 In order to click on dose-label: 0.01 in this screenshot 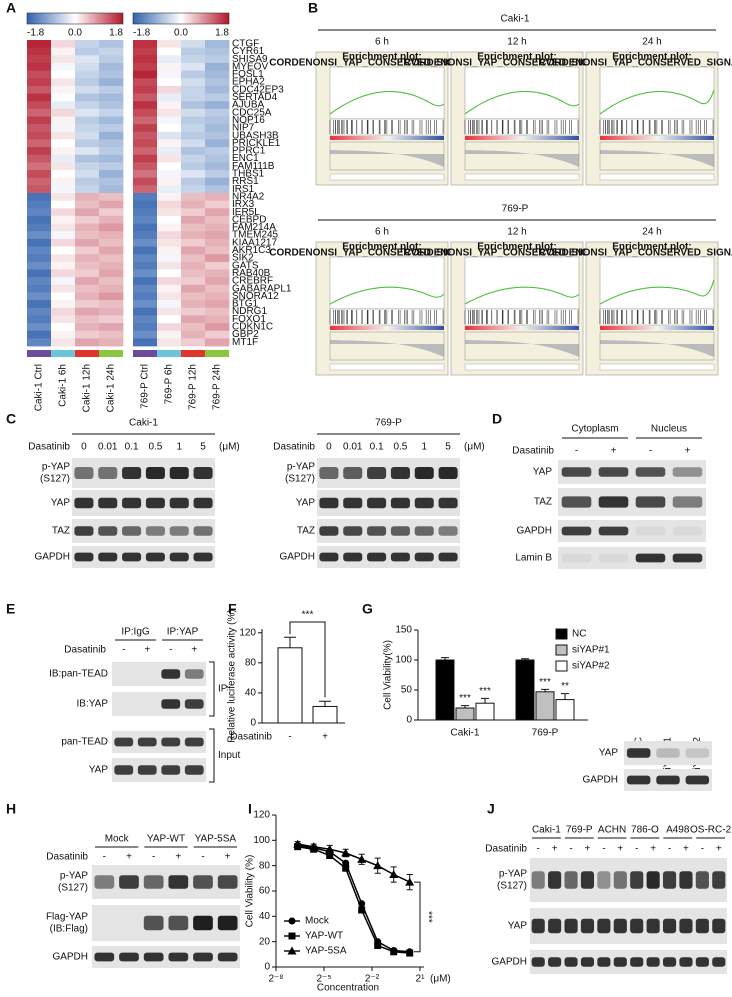, I will do `click(108, 447)`.